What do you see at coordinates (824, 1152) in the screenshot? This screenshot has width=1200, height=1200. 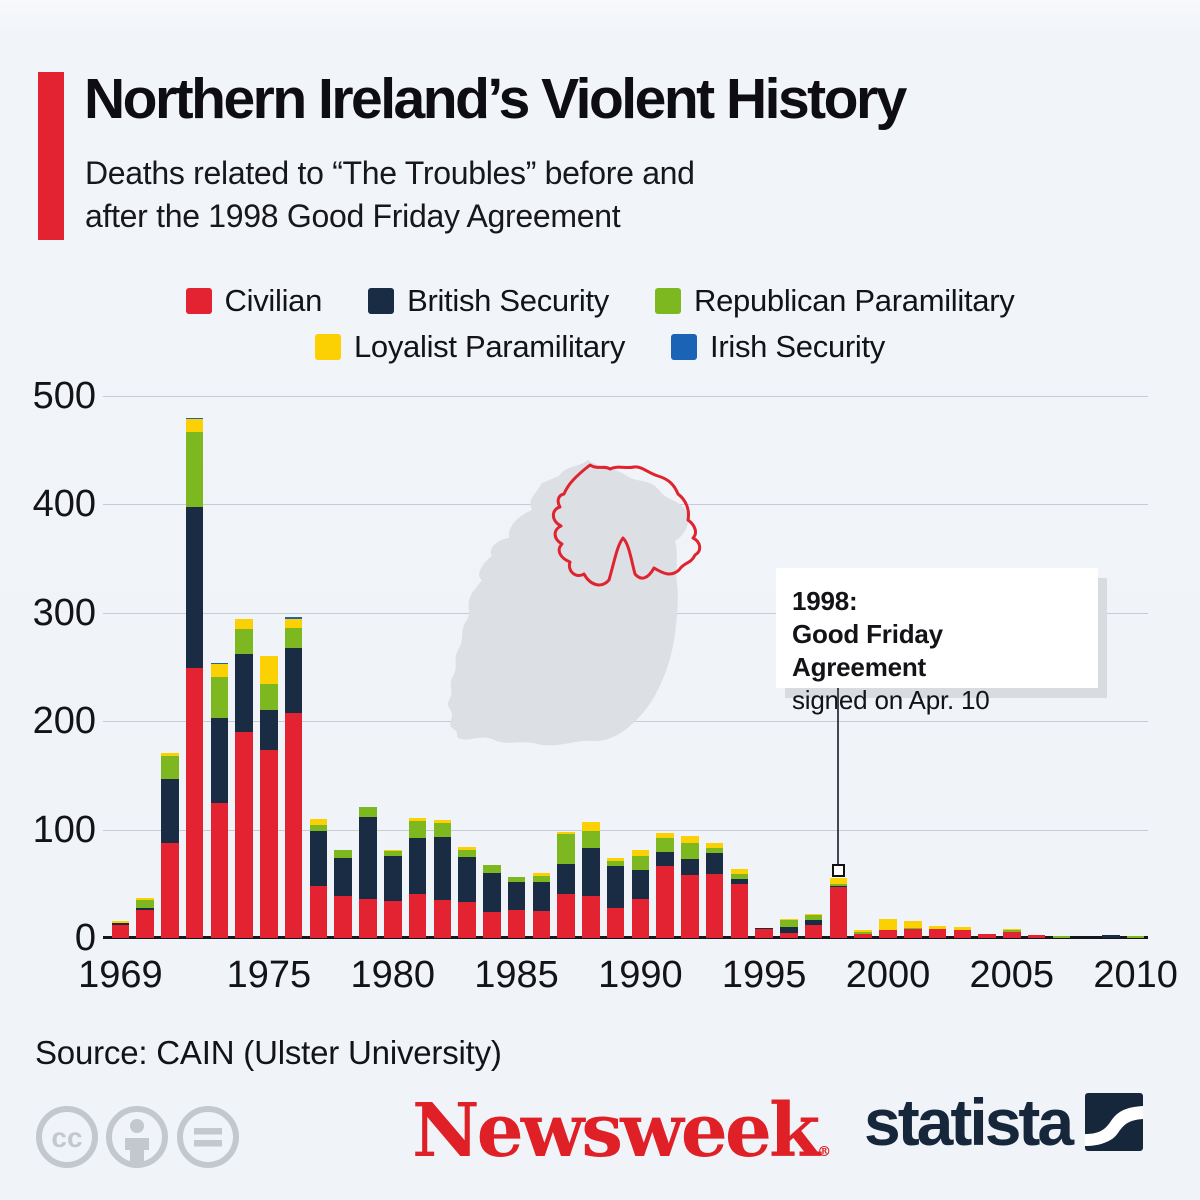 I see `registered-mark: ®` at bounding box center [824, 1152].